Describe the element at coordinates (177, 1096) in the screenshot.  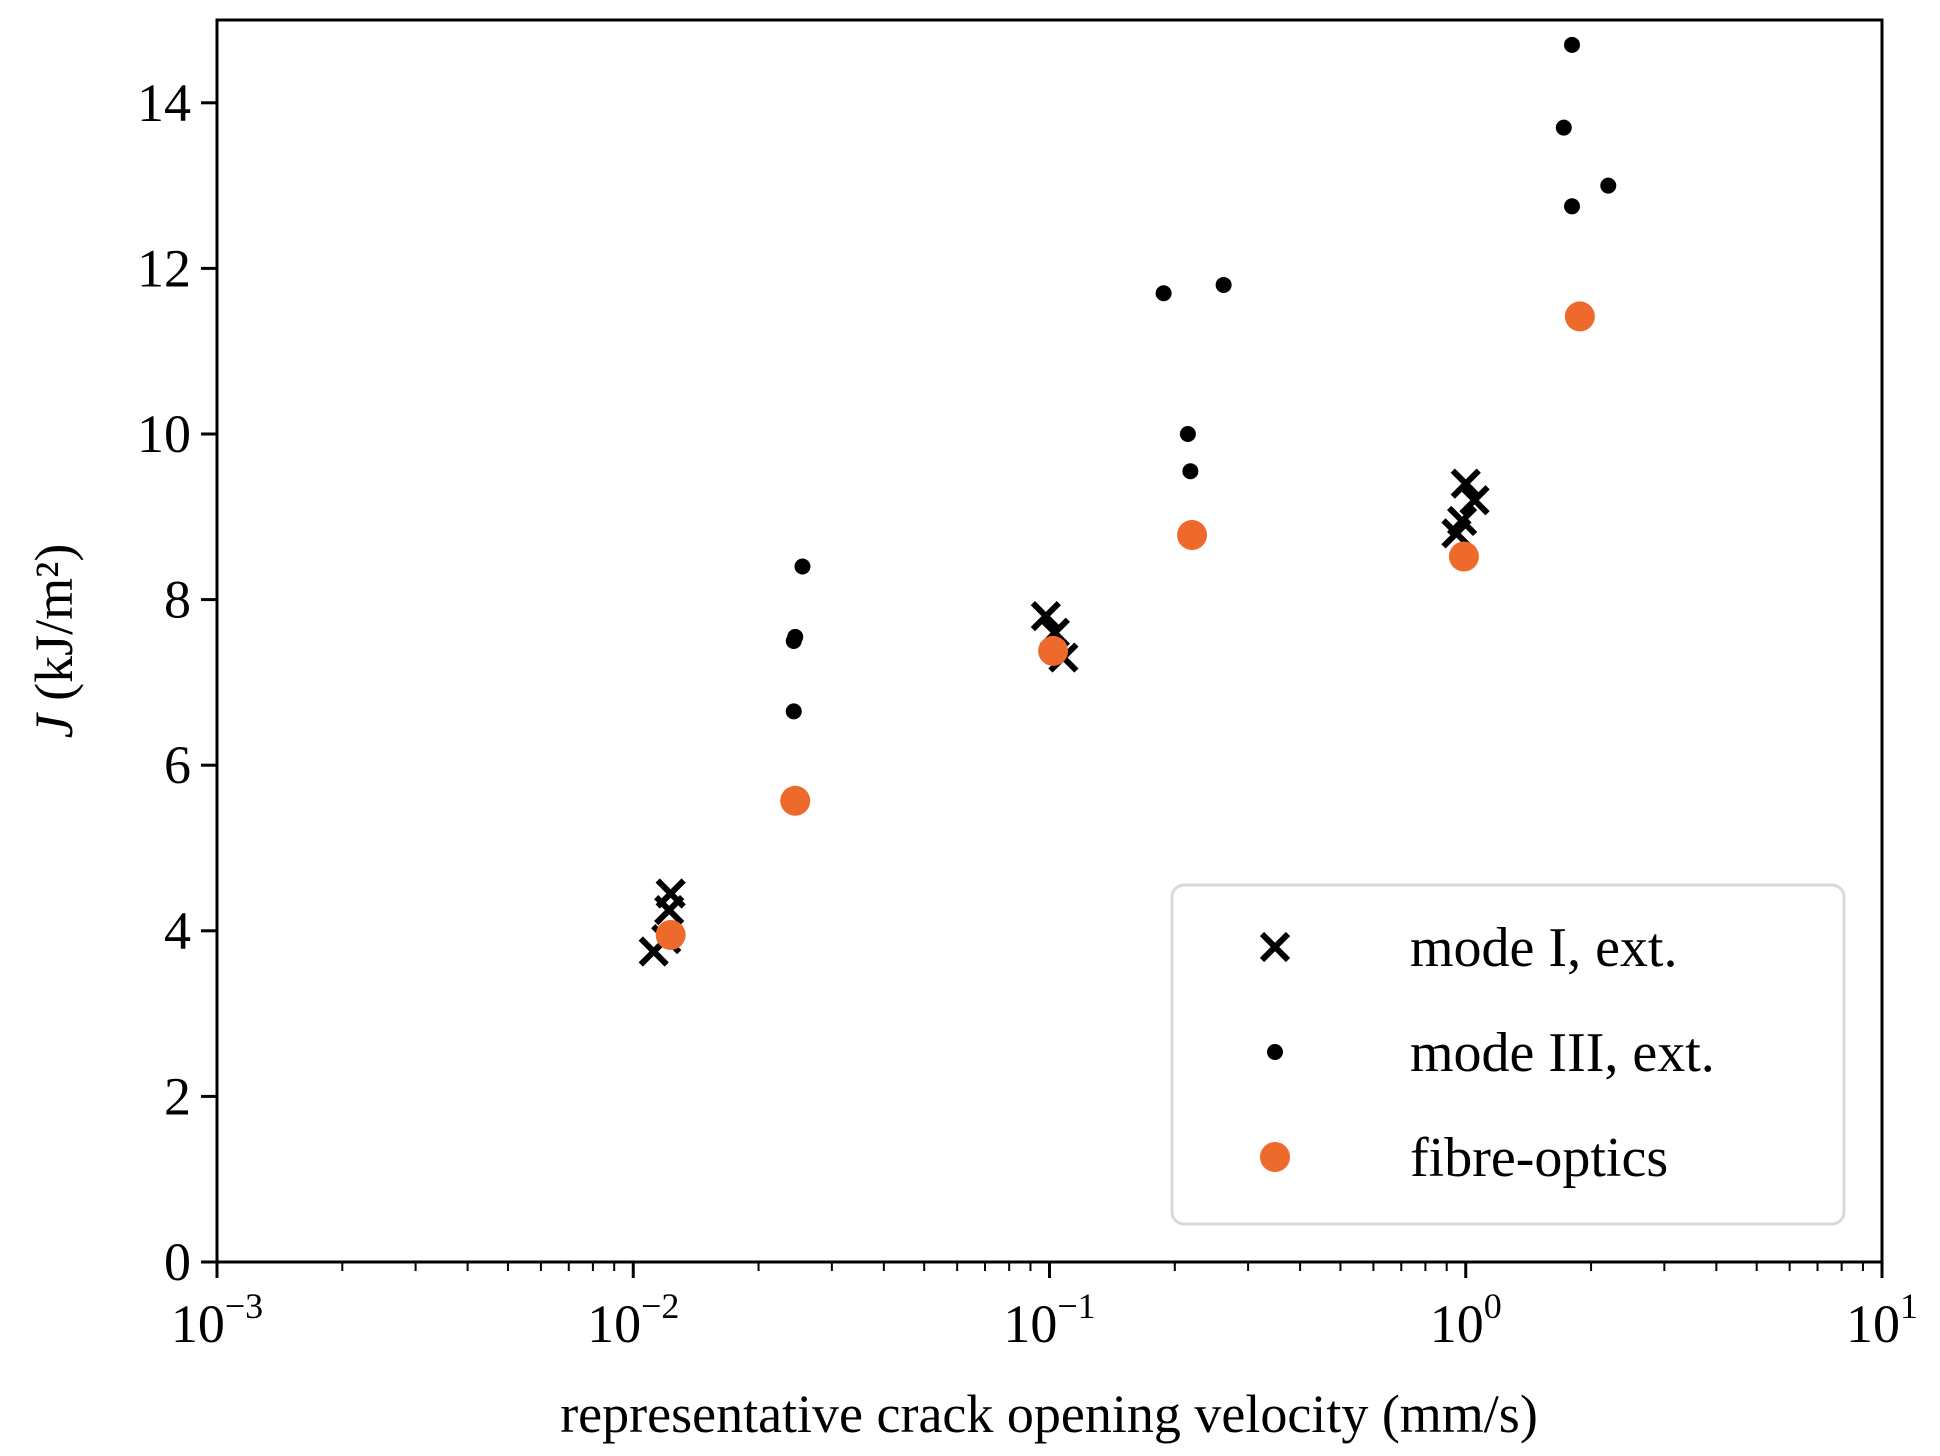
I see `y-tick-label: 2` at that location.